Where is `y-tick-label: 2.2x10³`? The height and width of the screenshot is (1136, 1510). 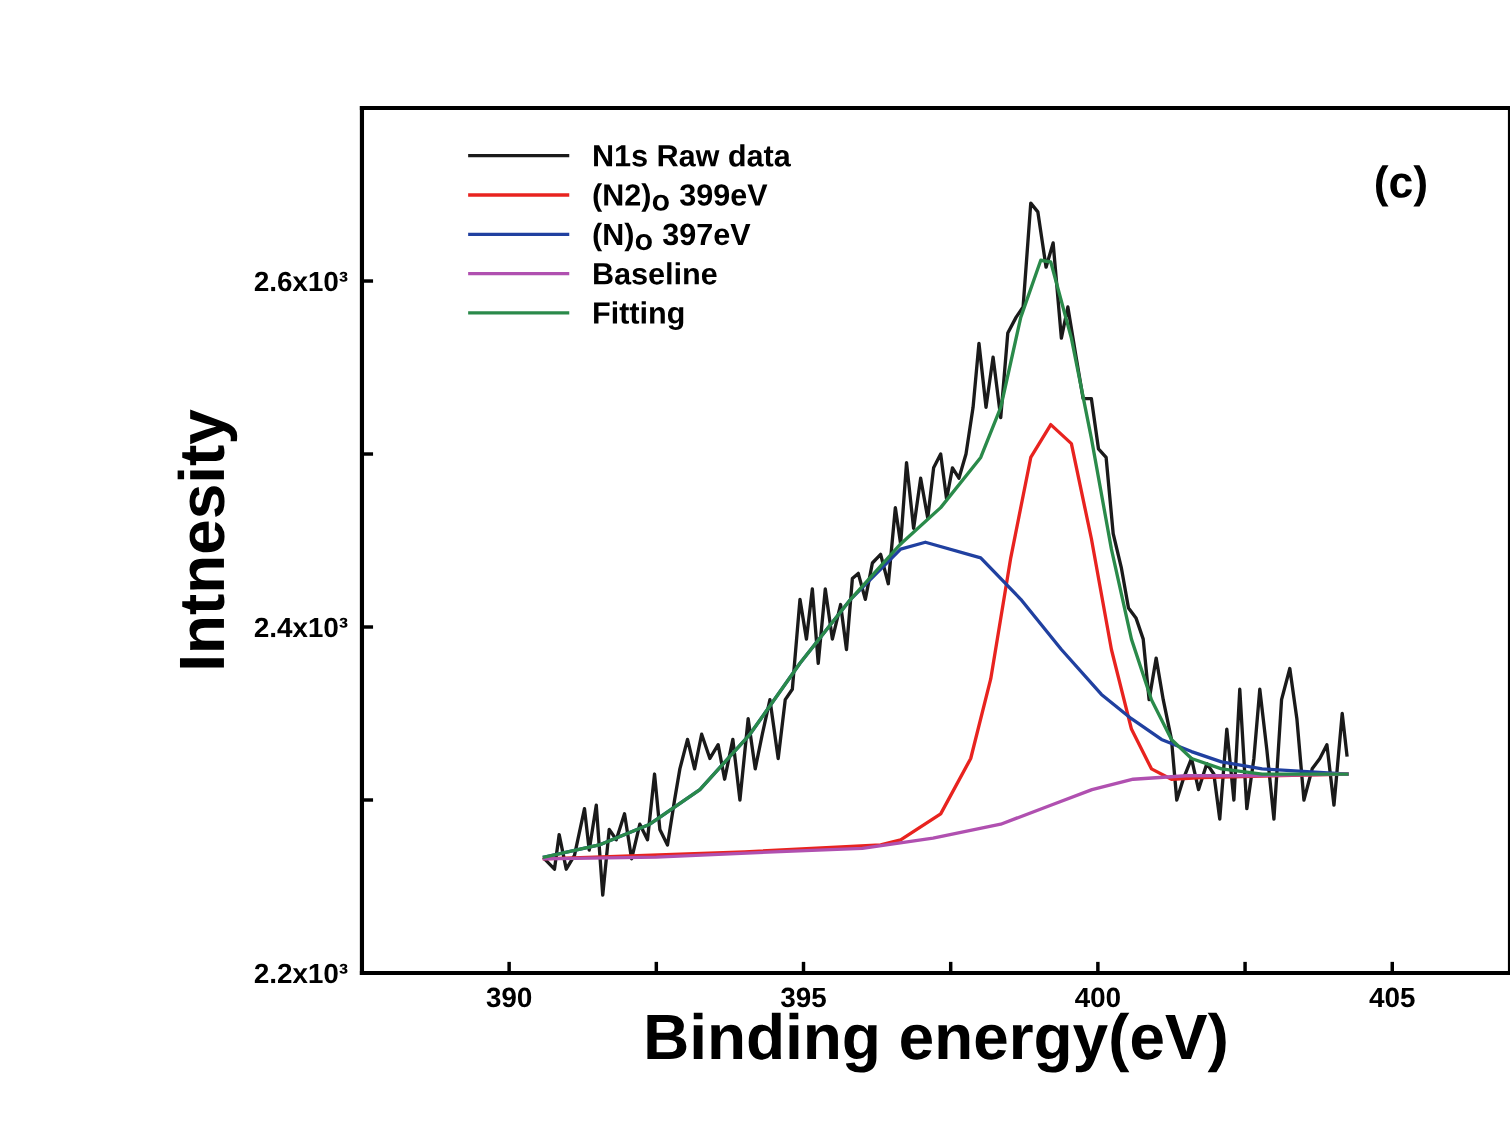 y-tick-label: 2.2x10³ is located at coordinates (301, 973).